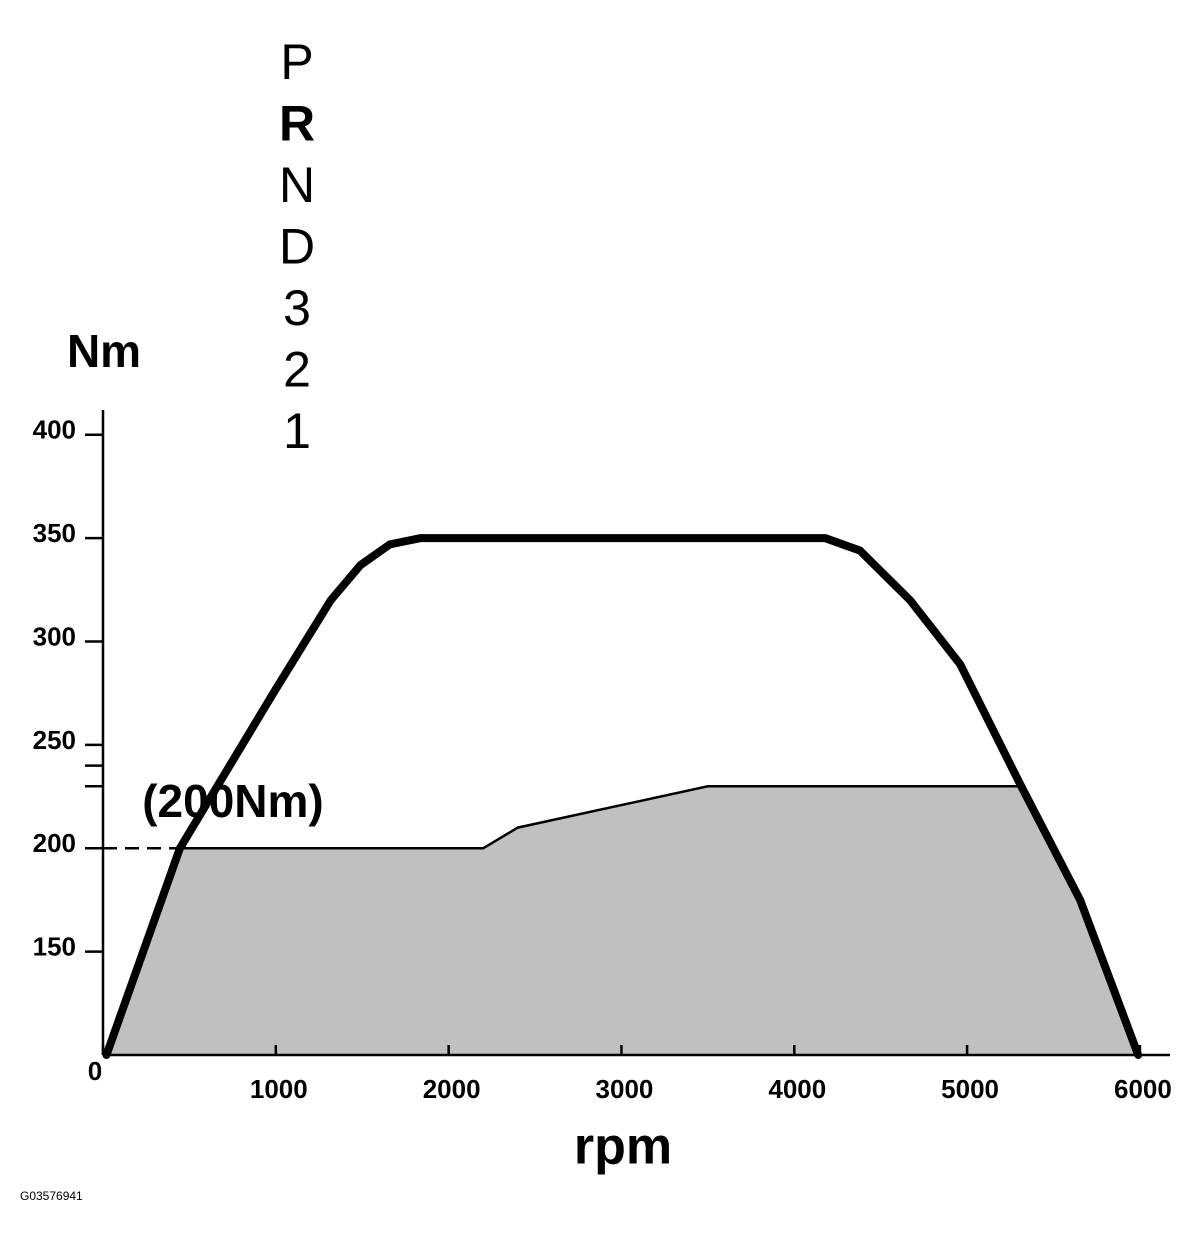  Describe the element at coordinates (297, 247) in the screenshot. I see `gear-label: D` at that location.